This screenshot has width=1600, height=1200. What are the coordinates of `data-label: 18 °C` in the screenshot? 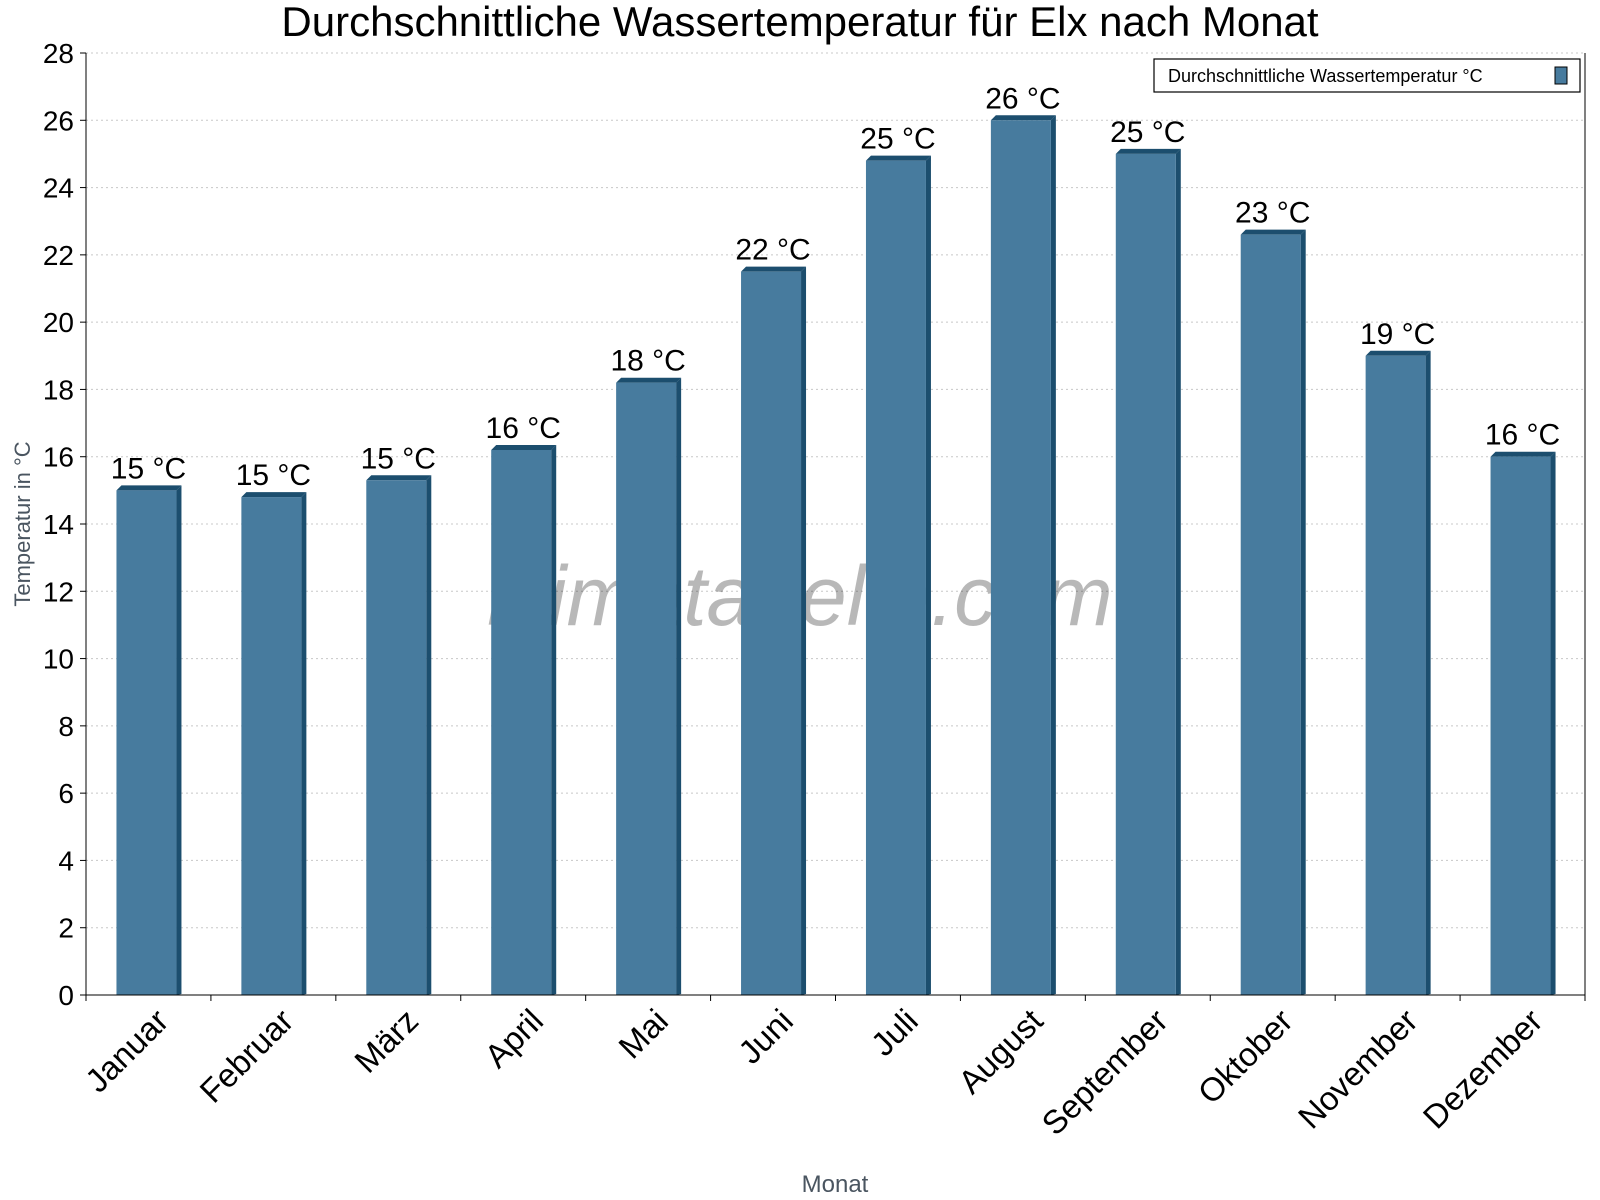 It's located at (647, 361).